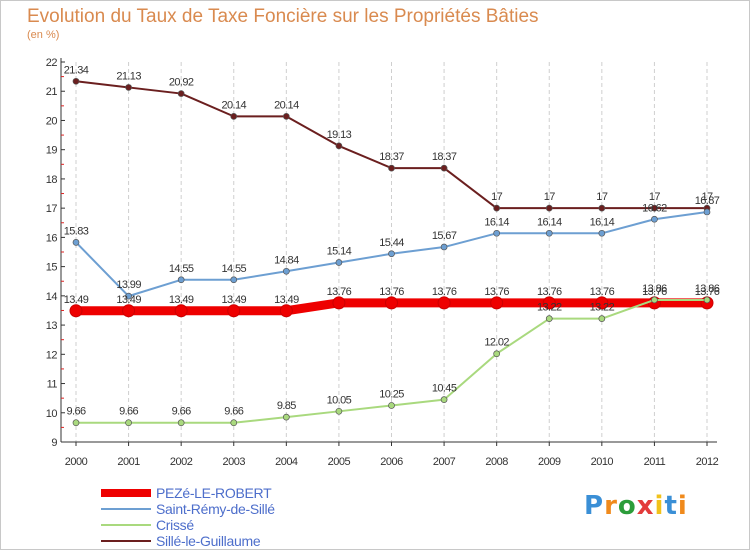  What do you see at coordinates (339, 252) in the screenshot?
I see `data-label: 15.14` at bounding box center [339, 252].